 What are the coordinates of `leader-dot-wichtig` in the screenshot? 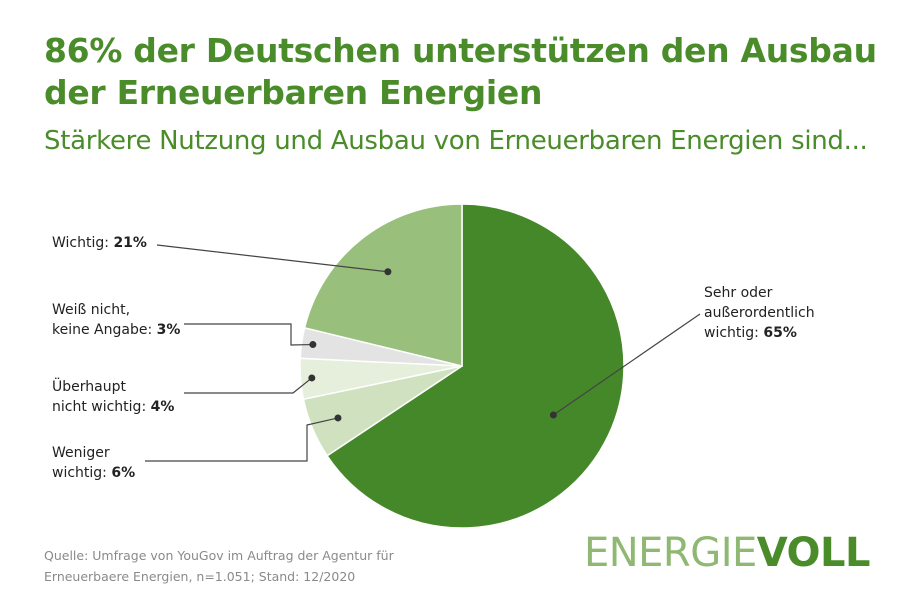 It's located at (388, 272).